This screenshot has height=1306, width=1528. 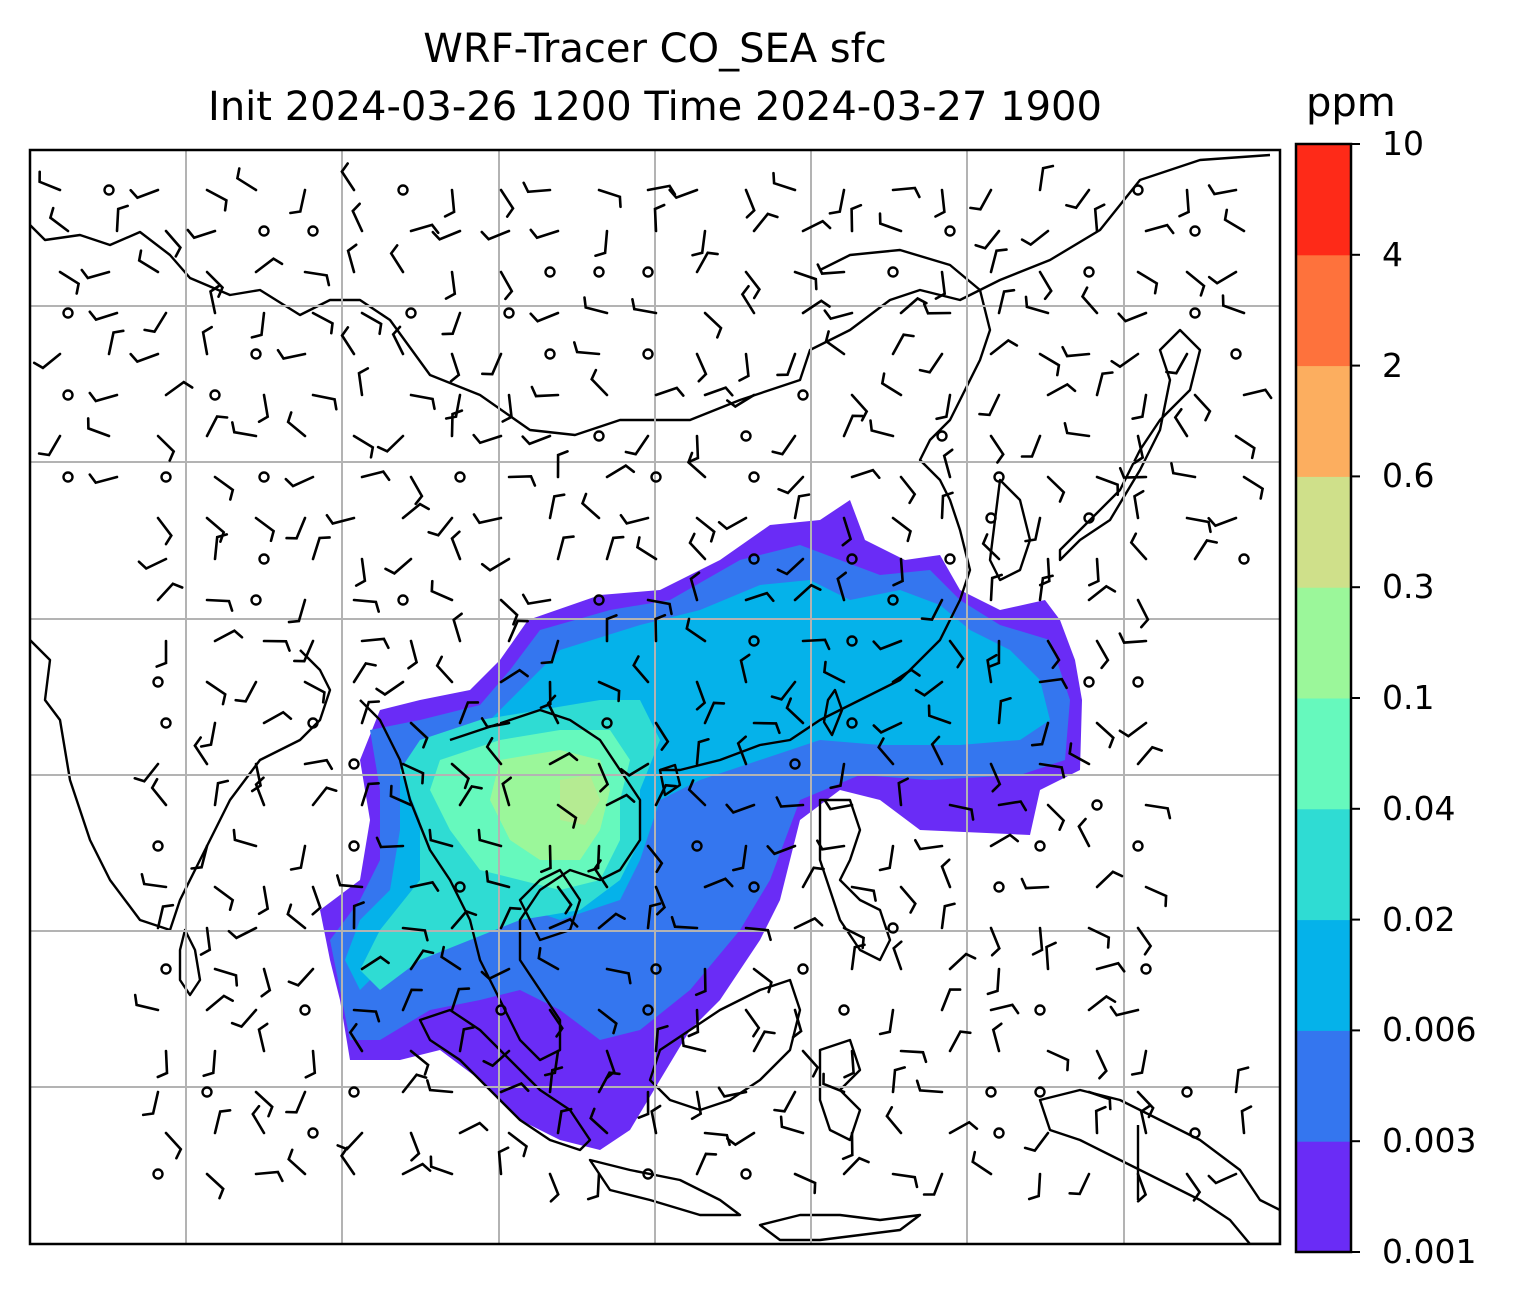 I want to click on coast-newguinea, so click(x=1159, y=1166).